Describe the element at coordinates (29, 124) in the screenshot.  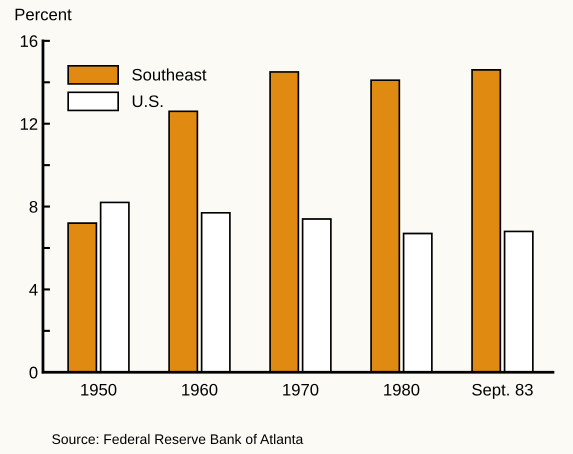
I see `y-tick-label: 12` at that location.